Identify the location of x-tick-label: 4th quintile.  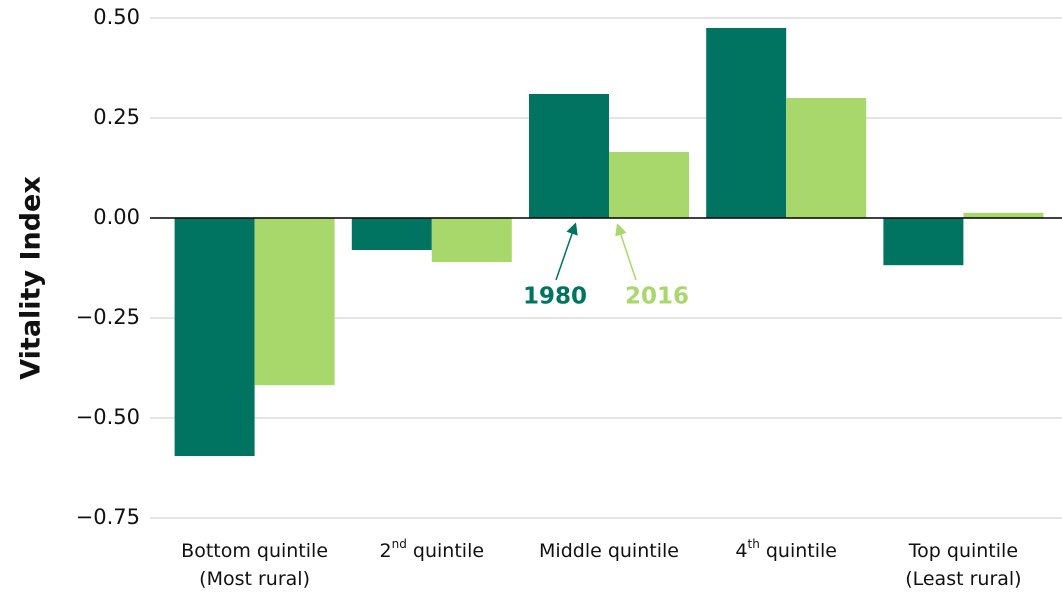
(786, 549).